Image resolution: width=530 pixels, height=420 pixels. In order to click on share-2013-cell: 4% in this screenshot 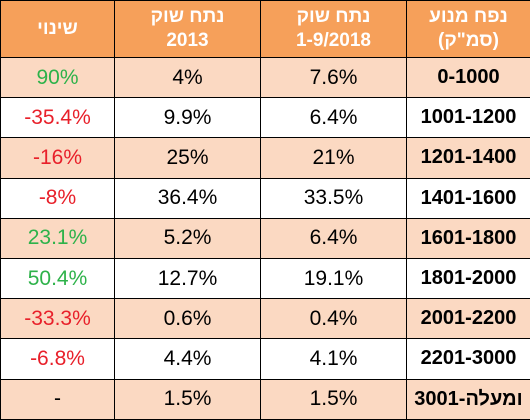, I will do `click(188, 78)`.